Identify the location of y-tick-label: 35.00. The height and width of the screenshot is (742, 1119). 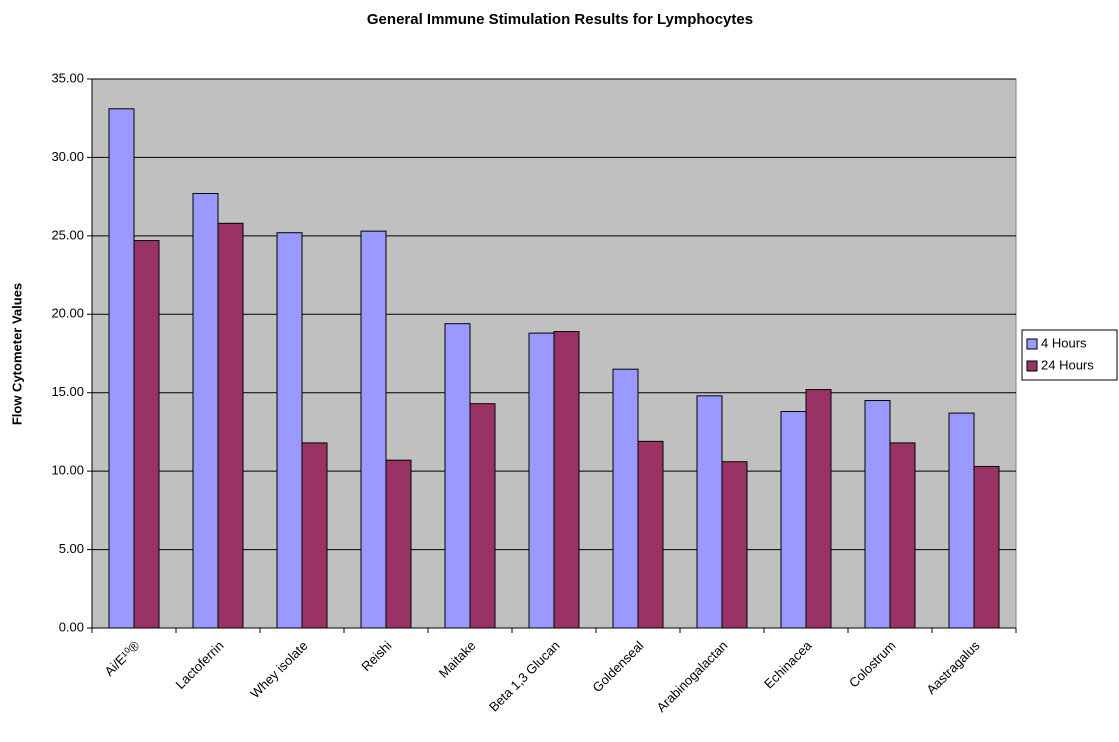
(67, 77).